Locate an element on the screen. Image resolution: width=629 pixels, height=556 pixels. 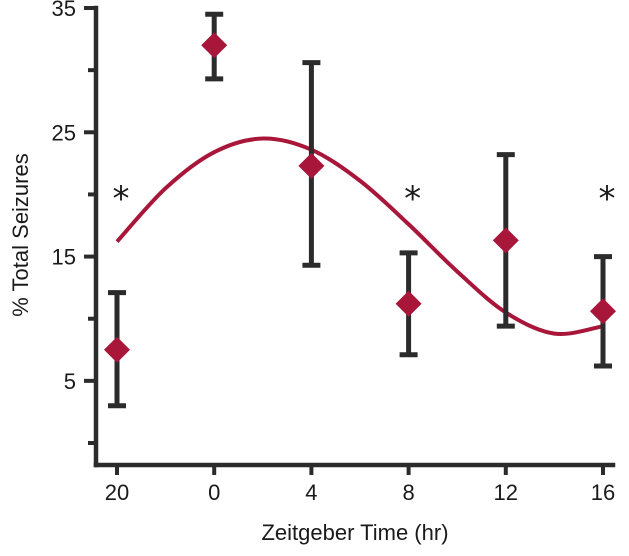
significance-star-16: * is located at coordinates (607, 199).